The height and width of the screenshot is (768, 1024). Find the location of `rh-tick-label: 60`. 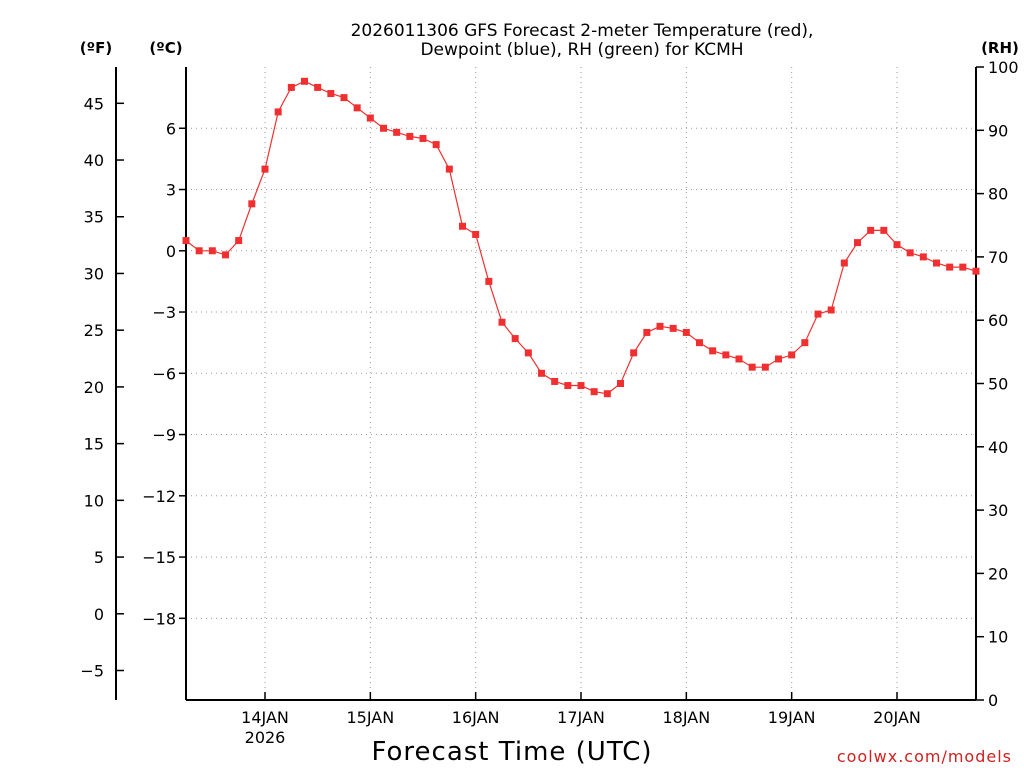

rh-tick-label: 60 is located at coordinates (998, 320).